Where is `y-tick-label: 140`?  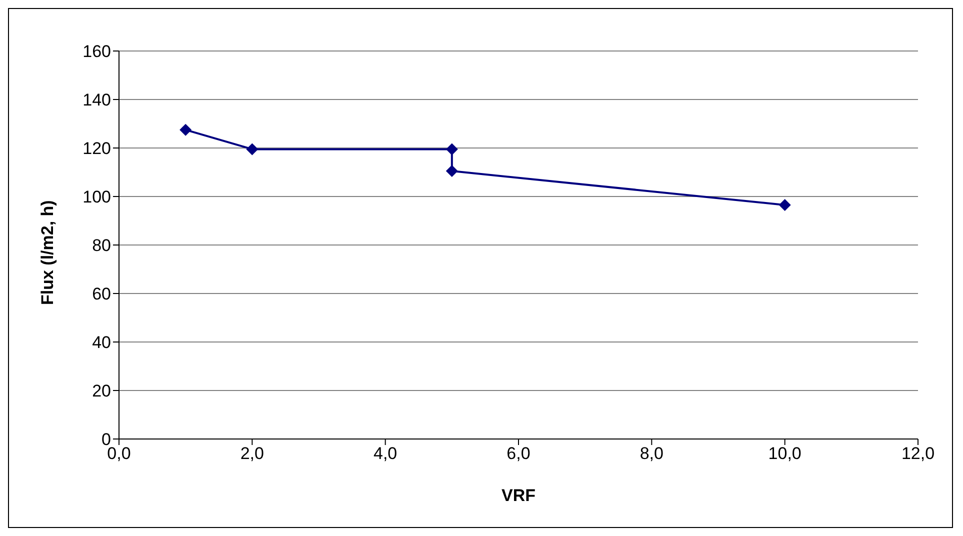 y-tick-label: 140 is located at coordinates (96, 100).